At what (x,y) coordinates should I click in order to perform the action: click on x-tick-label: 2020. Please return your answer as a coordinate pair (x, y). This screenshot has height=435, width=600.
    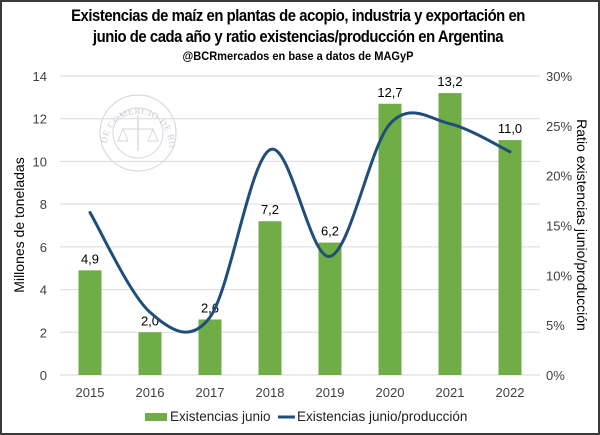
    Looking at the image, I should click on (390, 392).